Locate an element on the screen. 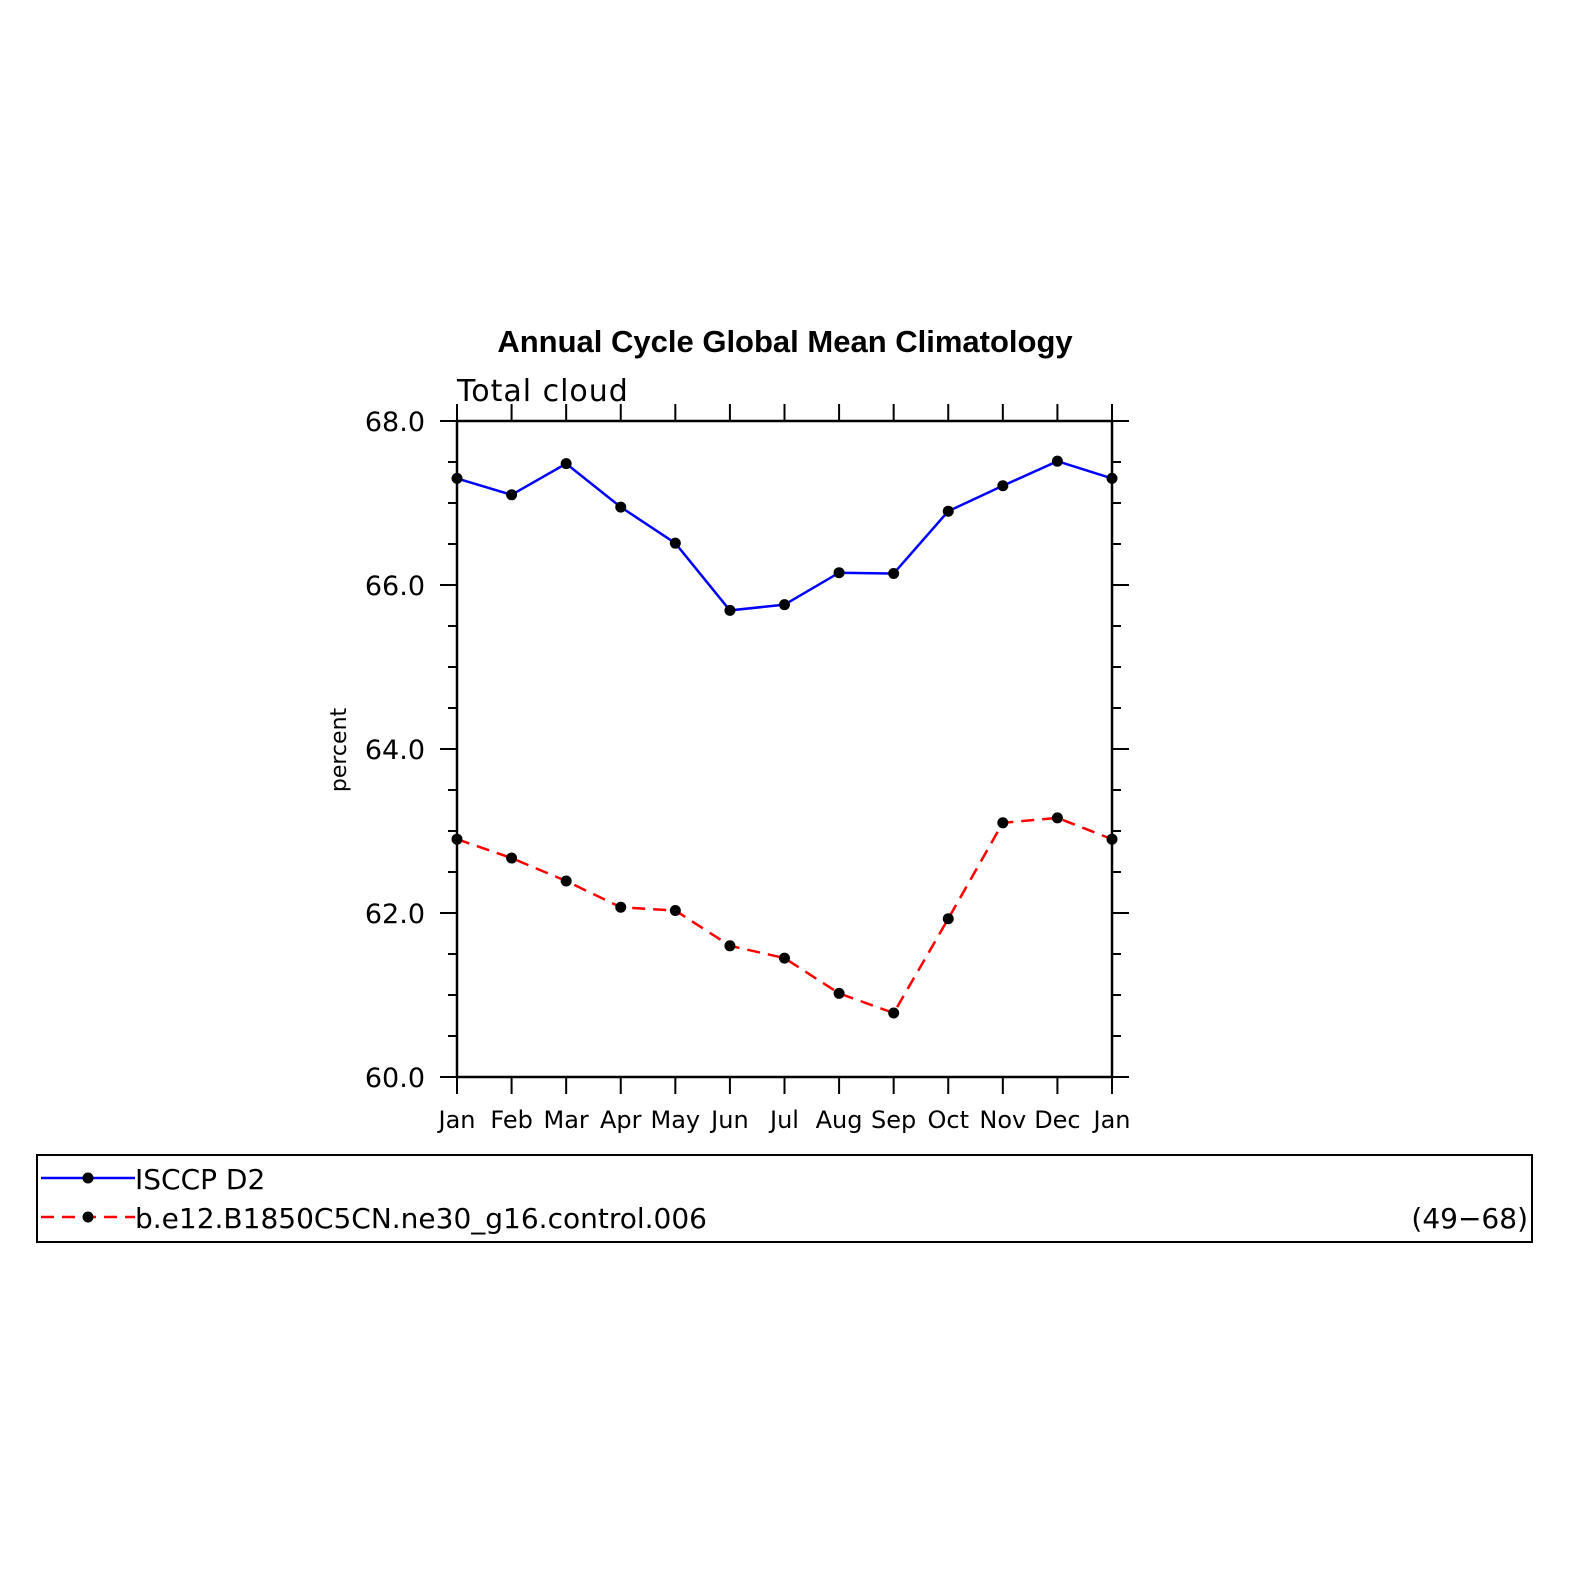 The height and width of the screenshot is (1575, 1575). chart-title: Annual Cycle Global Mean Climatology is located at coordinates (785, 341).